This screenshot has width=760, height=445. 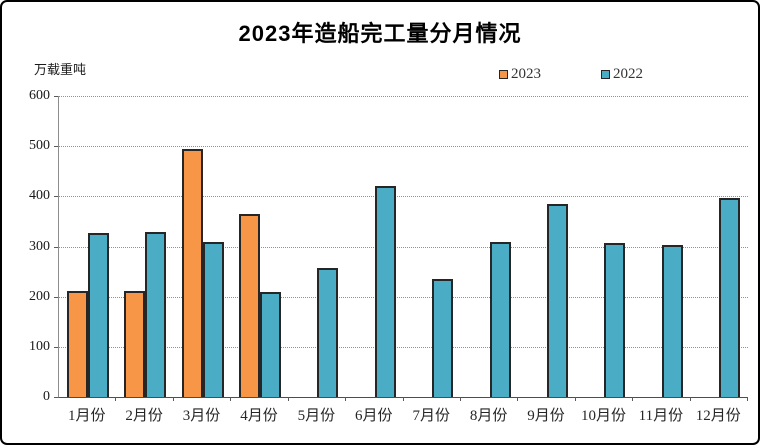 I want to click on x-tick-label-7: 7月份, so click(x=431, y=416).